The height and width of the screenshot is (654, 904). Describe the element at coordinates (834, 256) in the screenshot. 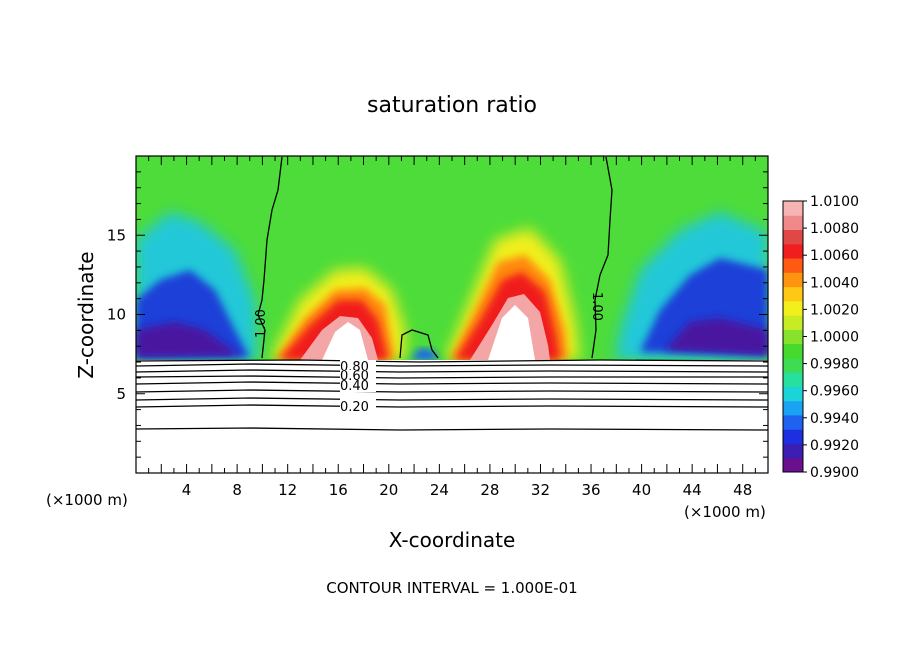

I see `colorbar-label: 1.0060` at that location.